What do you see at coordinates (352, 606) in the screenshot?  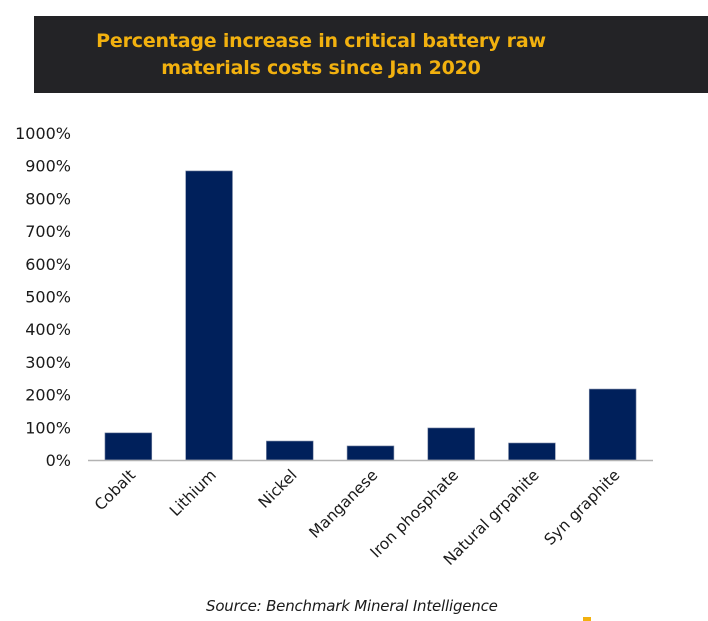 I see `source-note: Source: Benchmark Mineral Intelligence` at bounding box center [352, 606].